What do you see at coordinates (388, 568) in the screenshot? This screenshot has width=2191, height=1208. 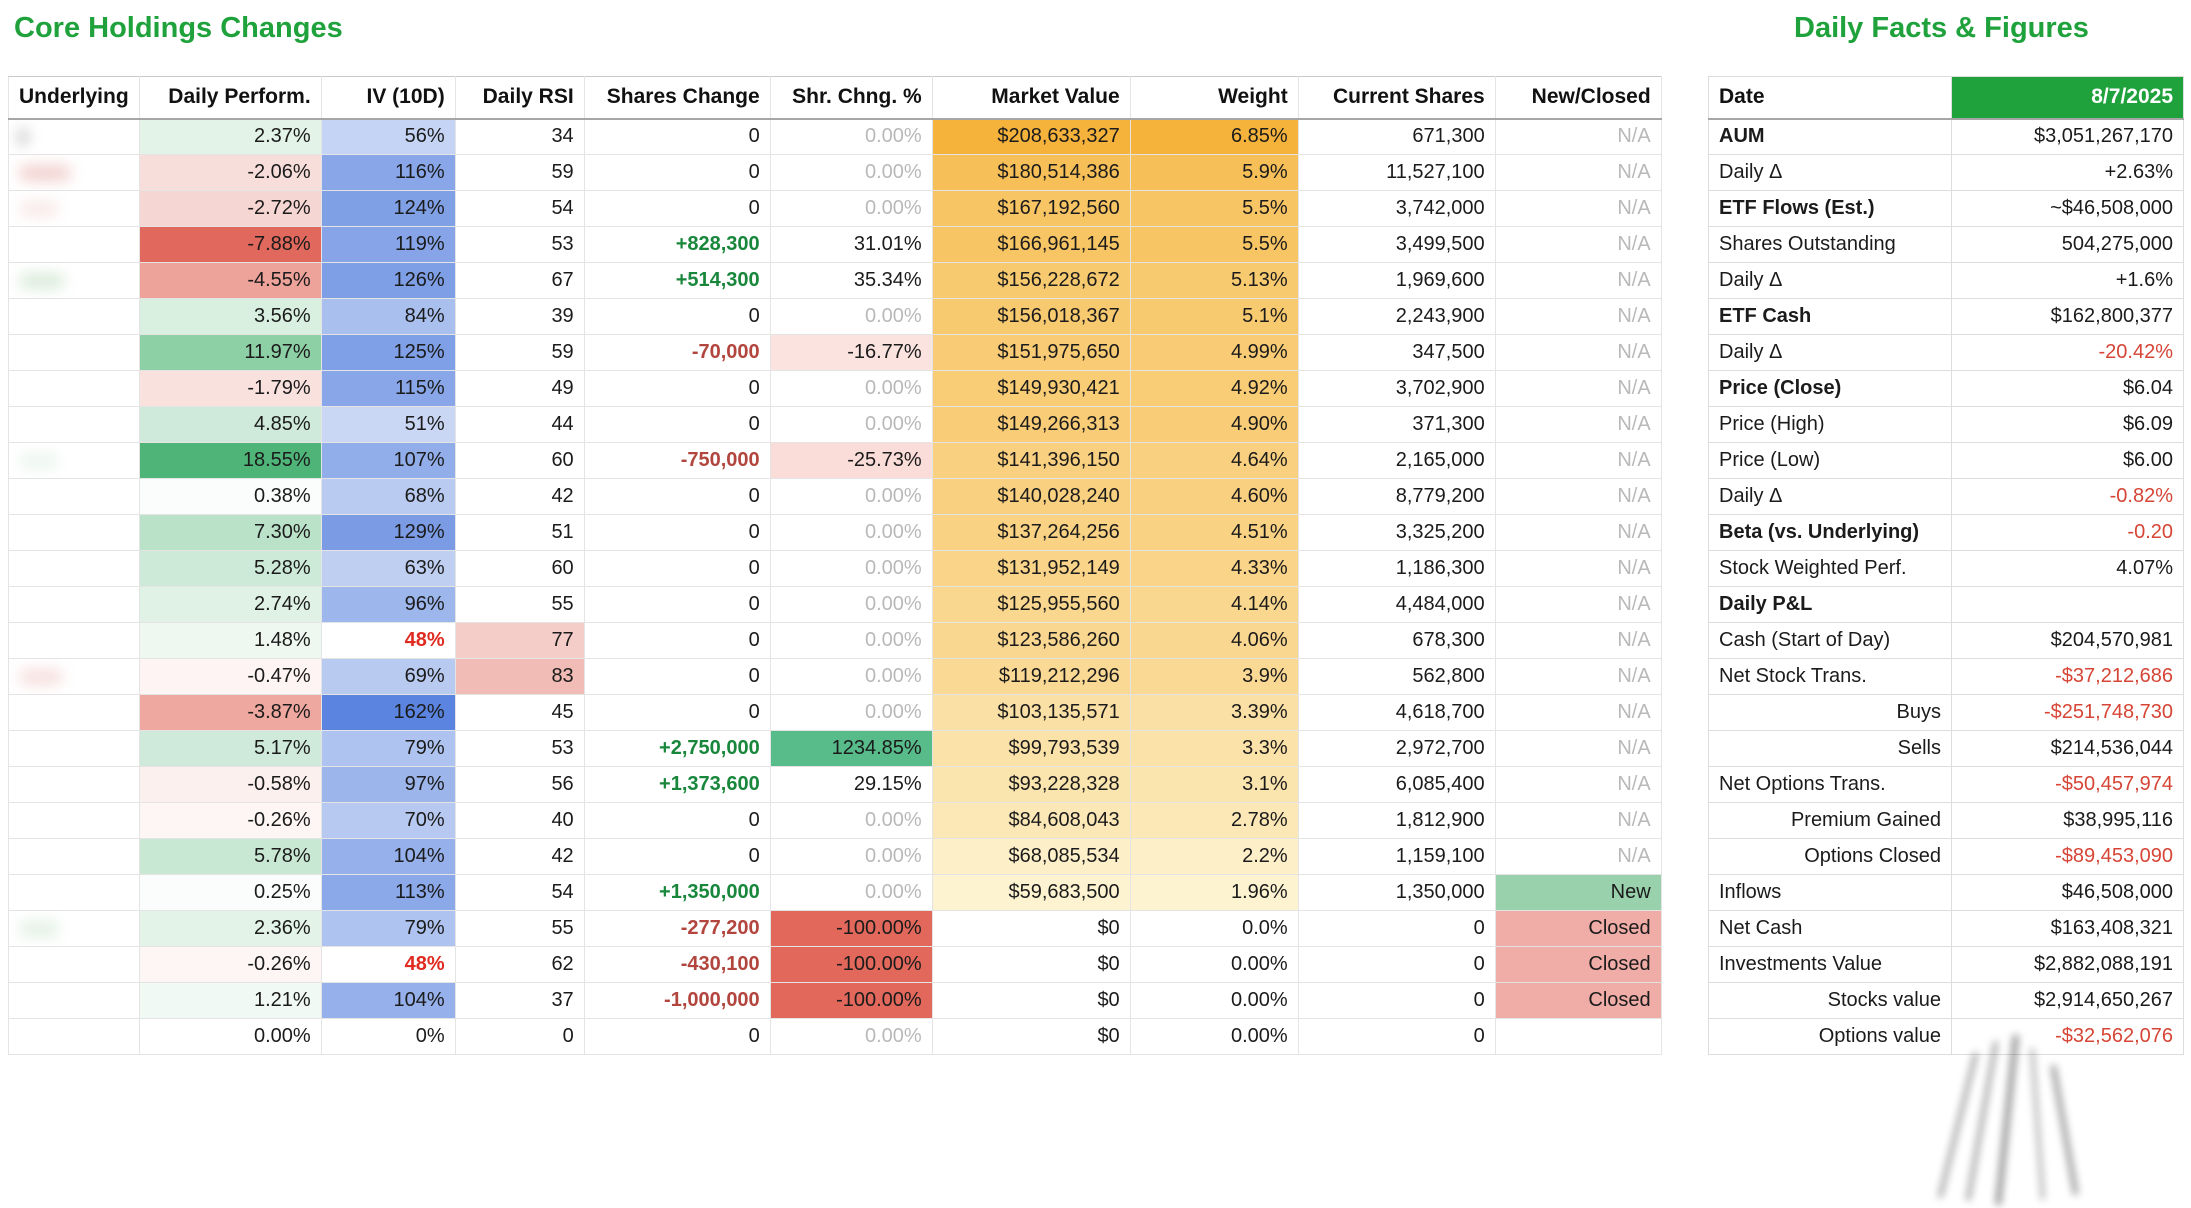 I see `holdings-cell-iv-10d: 63%` at bounding box center [388, 568].